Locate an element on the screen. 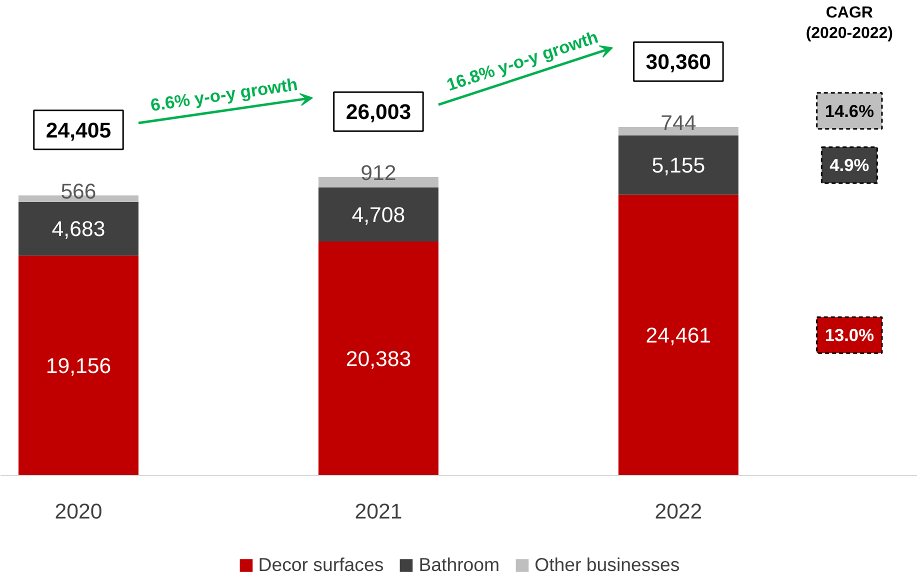 The image size is (917, 576). text: 6.6% y-o-y growth is located at coordinates (224, 95).